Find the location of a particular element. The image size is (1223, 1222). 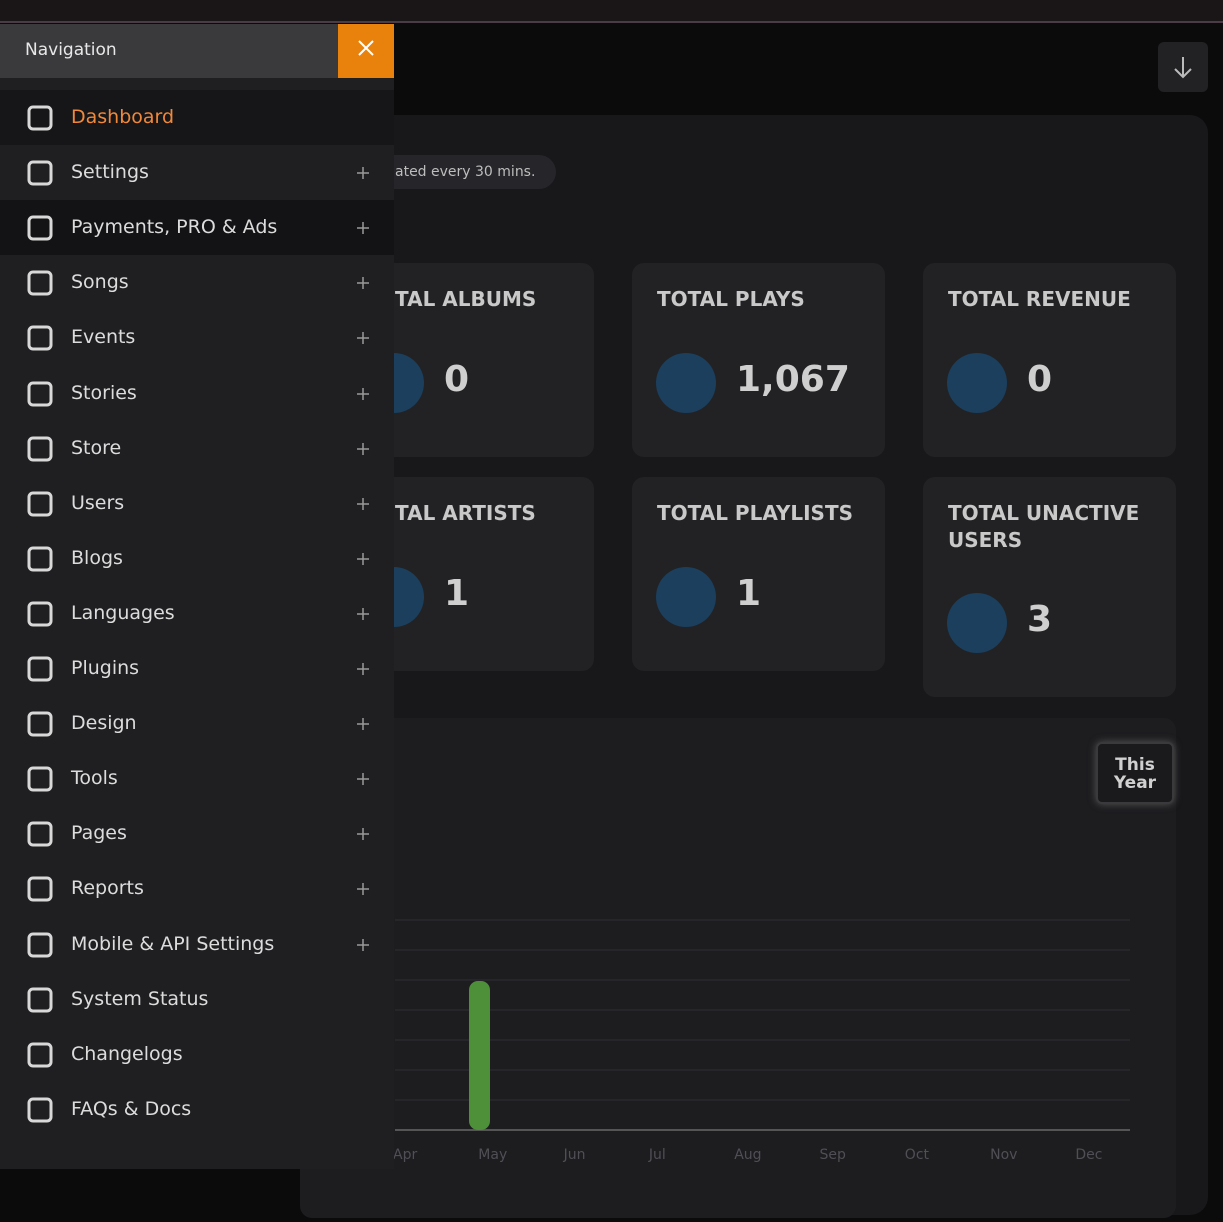

x-tick-label: Aug is located at coordinates (748, 1155).